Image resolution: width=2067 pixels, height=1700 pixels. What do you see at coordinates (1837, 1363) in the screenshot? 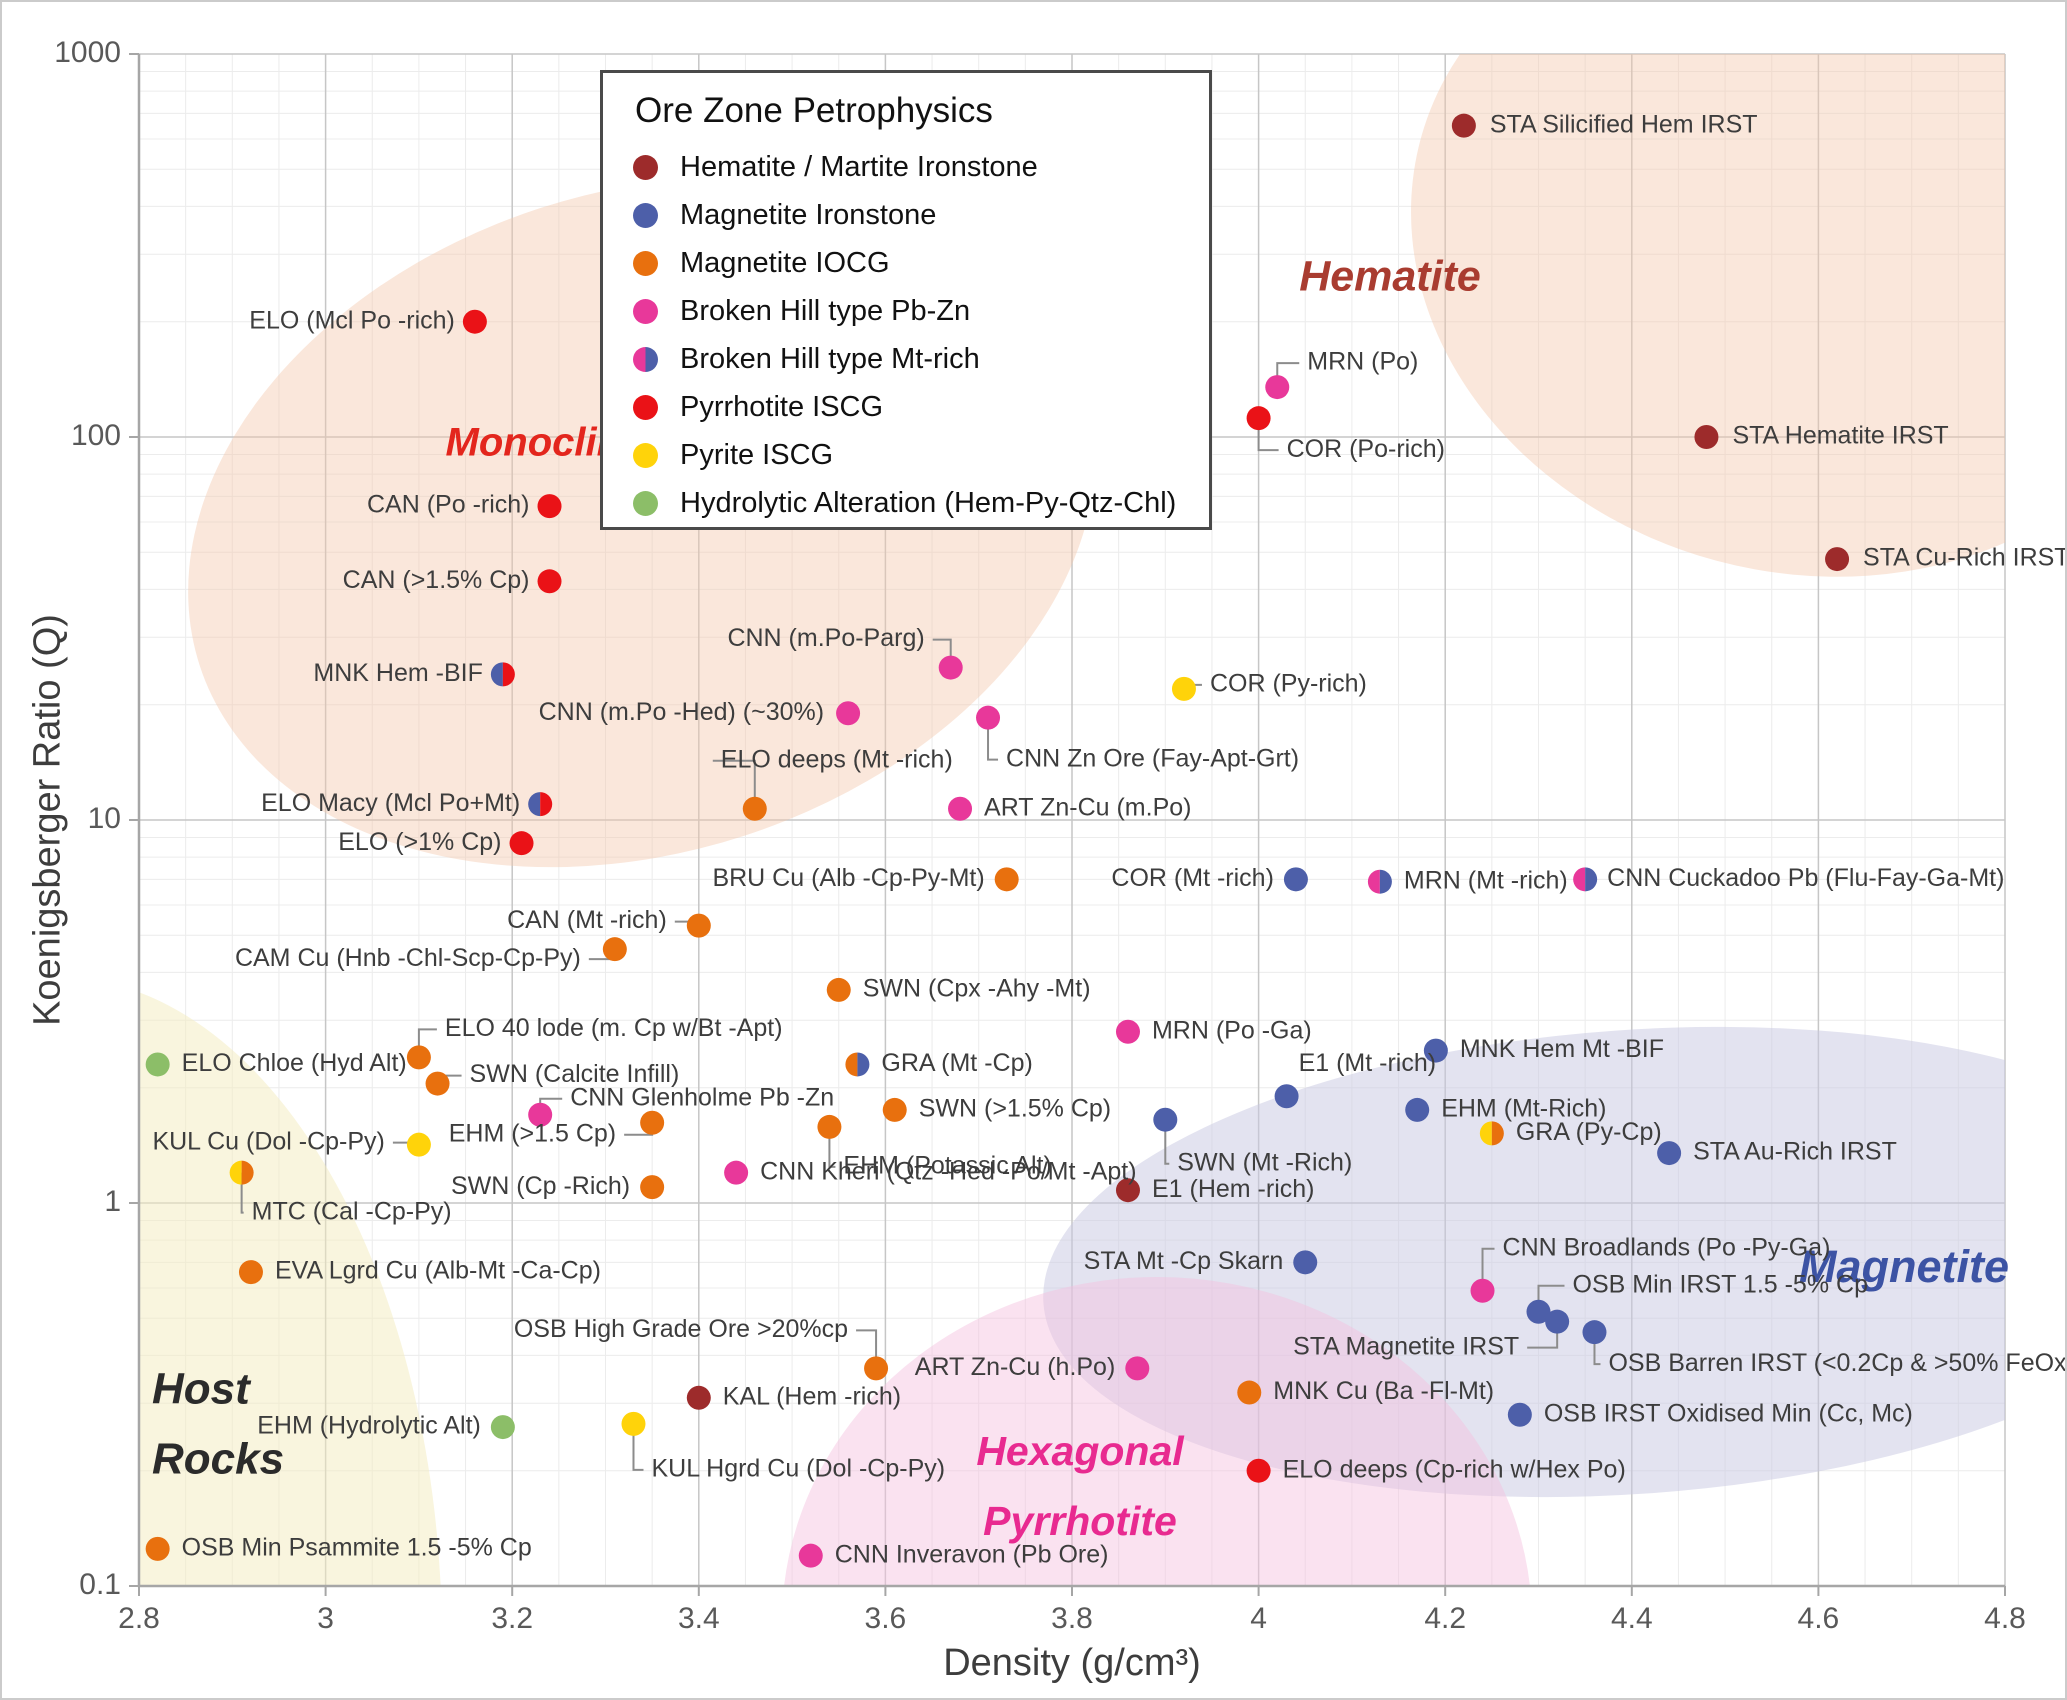
I see `point-label: OSB Barren IRST (<0.2Cp & >50% FeOx)` at bounding box center [1837, 1363].